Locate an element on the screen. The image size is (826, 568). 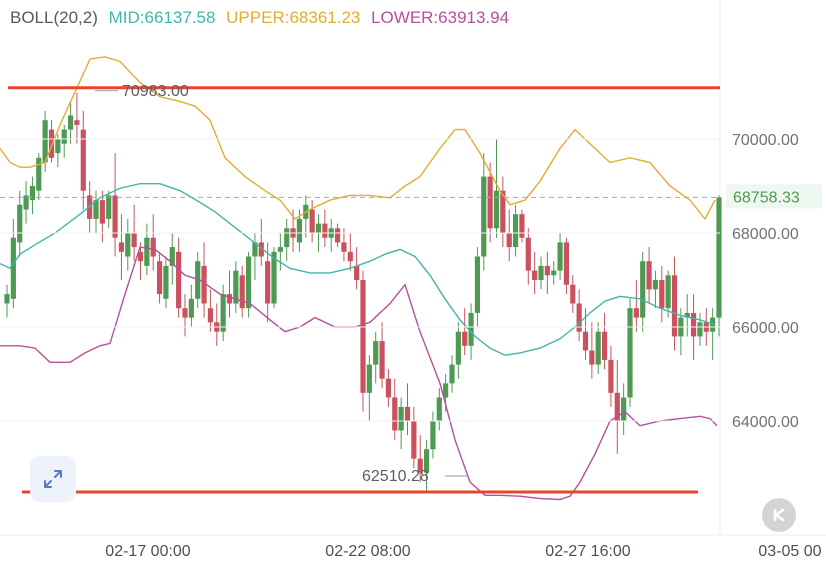
expand-chart-button is located at coordinates (53, 479).